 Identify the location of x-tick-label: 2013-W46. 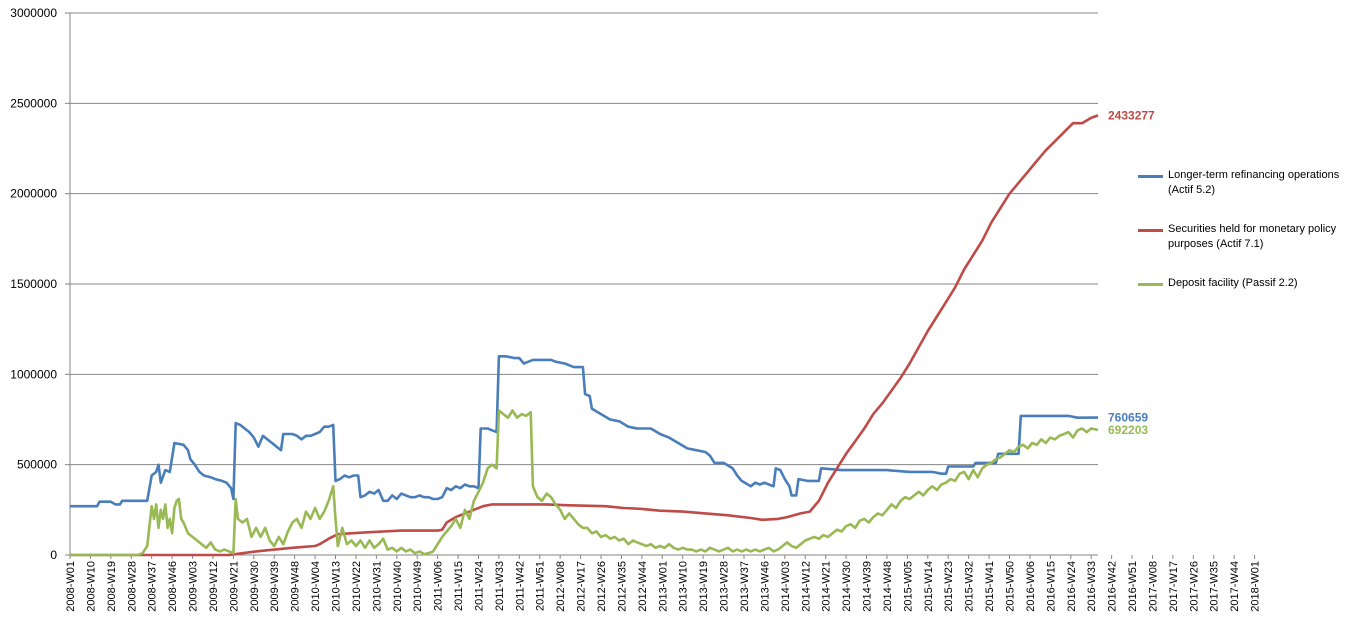
(765, 586).